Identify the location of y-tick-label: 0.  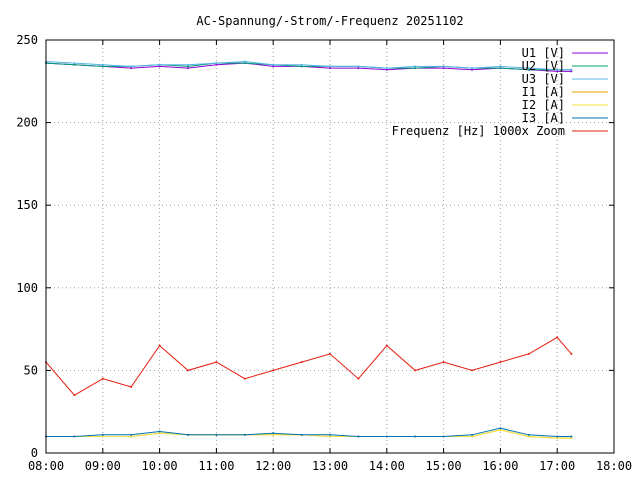
(34, 453).